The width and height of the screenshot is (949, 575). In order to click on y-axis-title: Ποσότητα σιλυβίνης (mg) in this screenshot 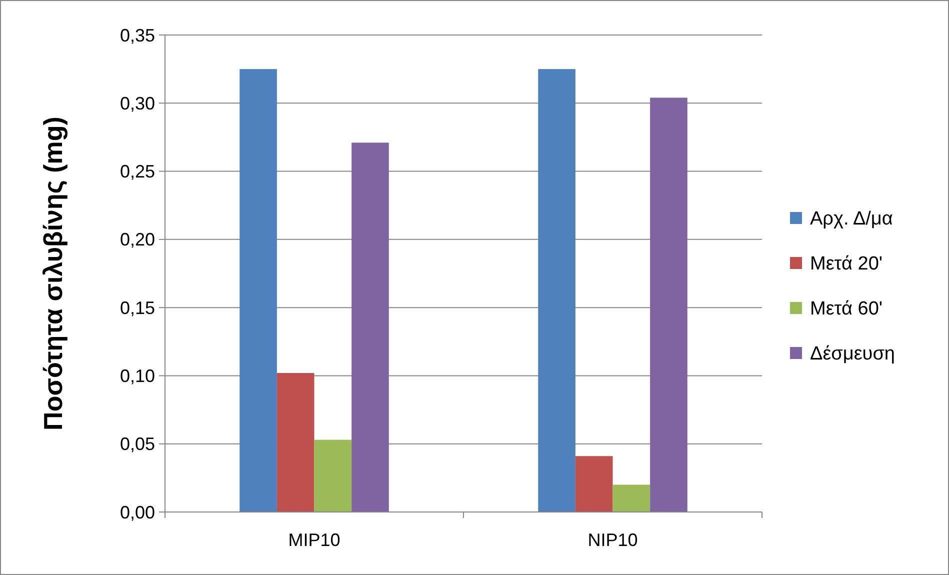, I will do `click(53, 273)`.